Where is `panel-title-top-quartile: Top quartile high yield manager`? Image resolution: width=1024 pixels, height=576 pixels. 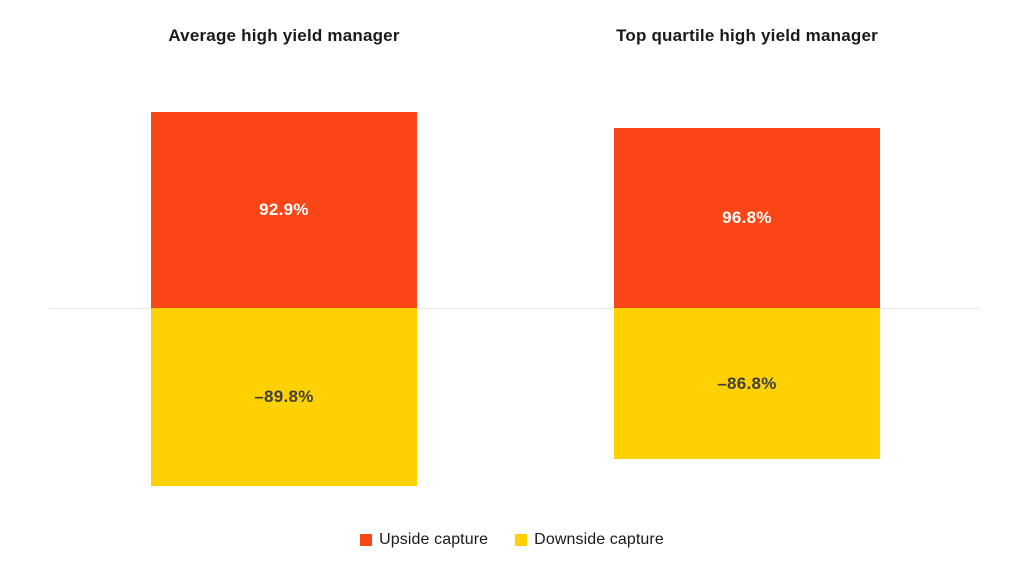
panel-title-top-quartile: Top quartile high yield manager is located at coordinates (747, 35).